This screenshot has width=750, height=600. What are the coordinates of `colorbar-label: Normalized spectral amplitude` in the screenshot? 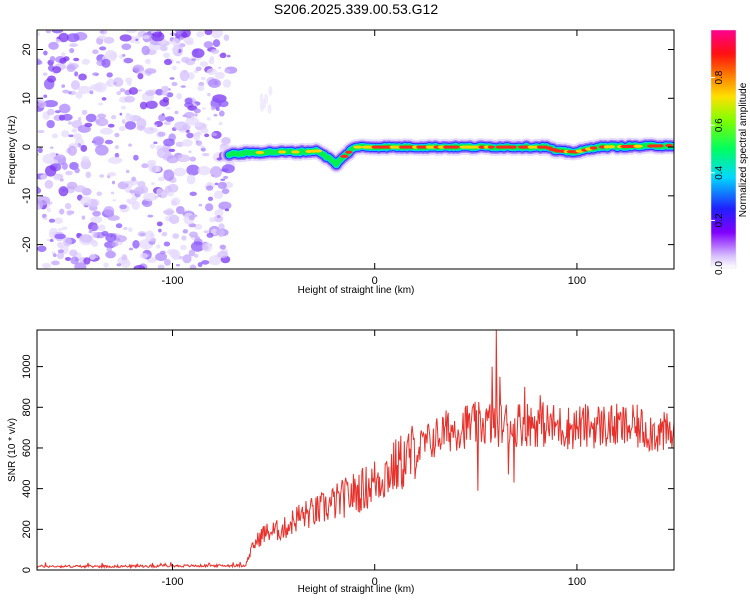 It's located at (743, 149).